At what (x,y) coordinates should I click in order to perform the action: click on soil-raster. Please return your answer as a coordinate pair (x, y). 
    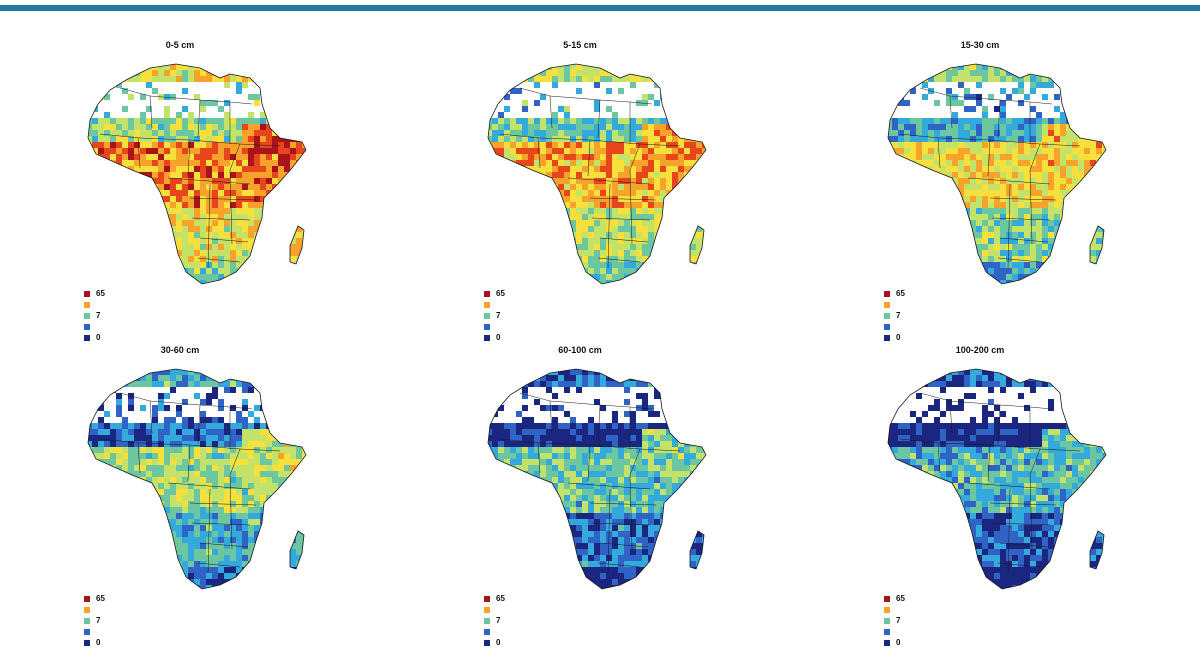
    Looking at the image, I should click on (200, 483).